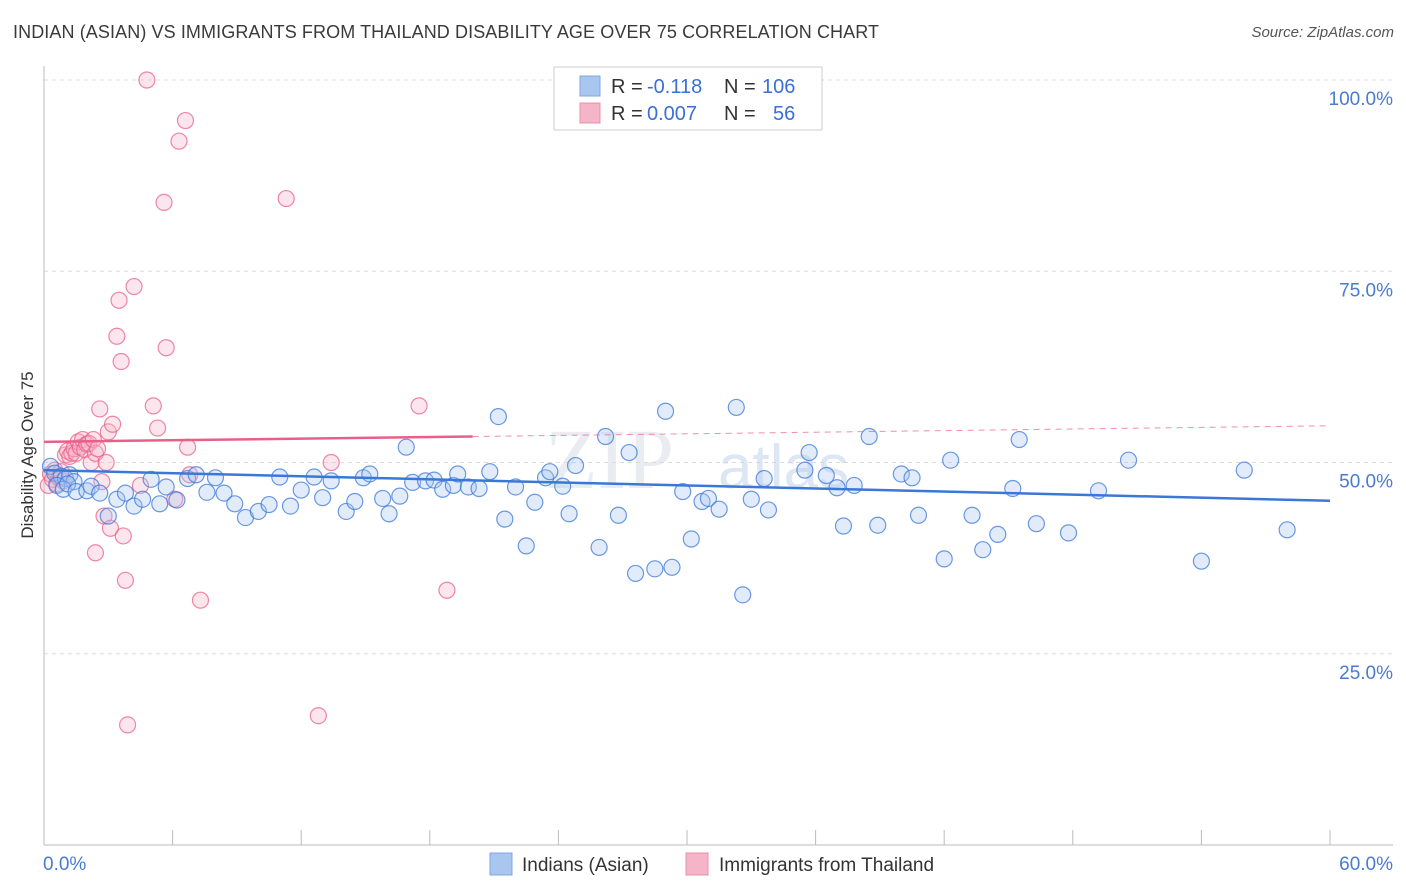 The image size is (1406, 892). I want to click on source-label: Source: ZipAtlas.com, so click(1322, 32).